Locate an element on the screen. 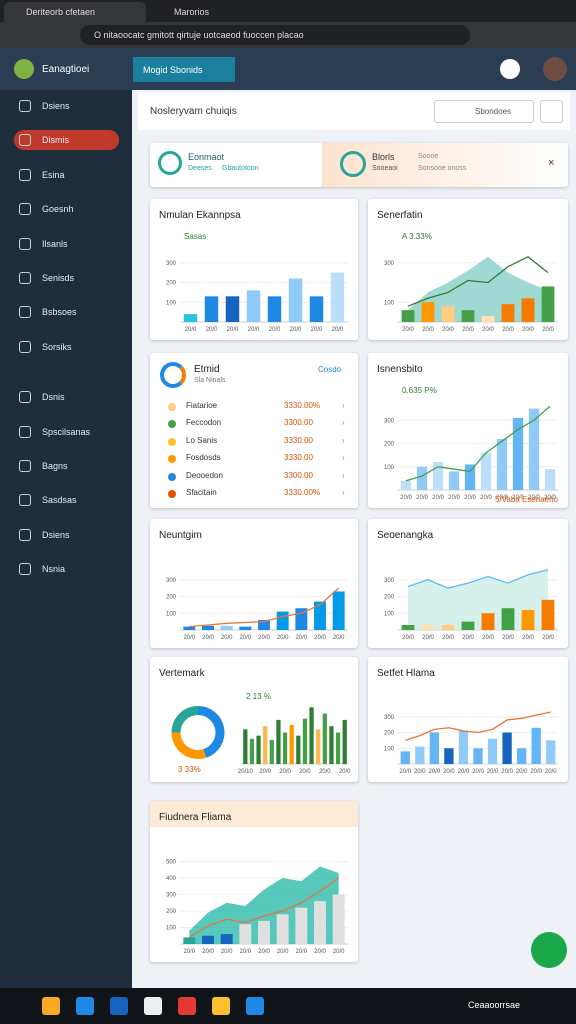 The image size is (576, 1024). nav-item: Ilsanls is located at coordinates (66, 244).